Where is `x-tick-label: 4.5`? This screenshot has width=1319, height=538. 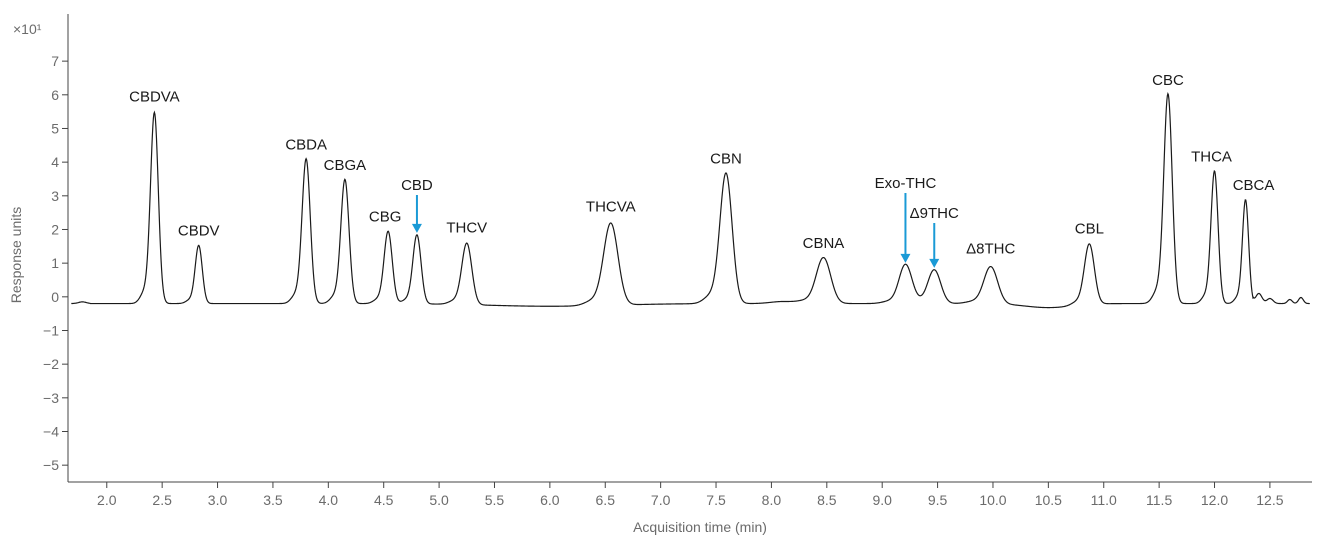 x-tick-label: 4.5 is located at coordinates (384, 500).